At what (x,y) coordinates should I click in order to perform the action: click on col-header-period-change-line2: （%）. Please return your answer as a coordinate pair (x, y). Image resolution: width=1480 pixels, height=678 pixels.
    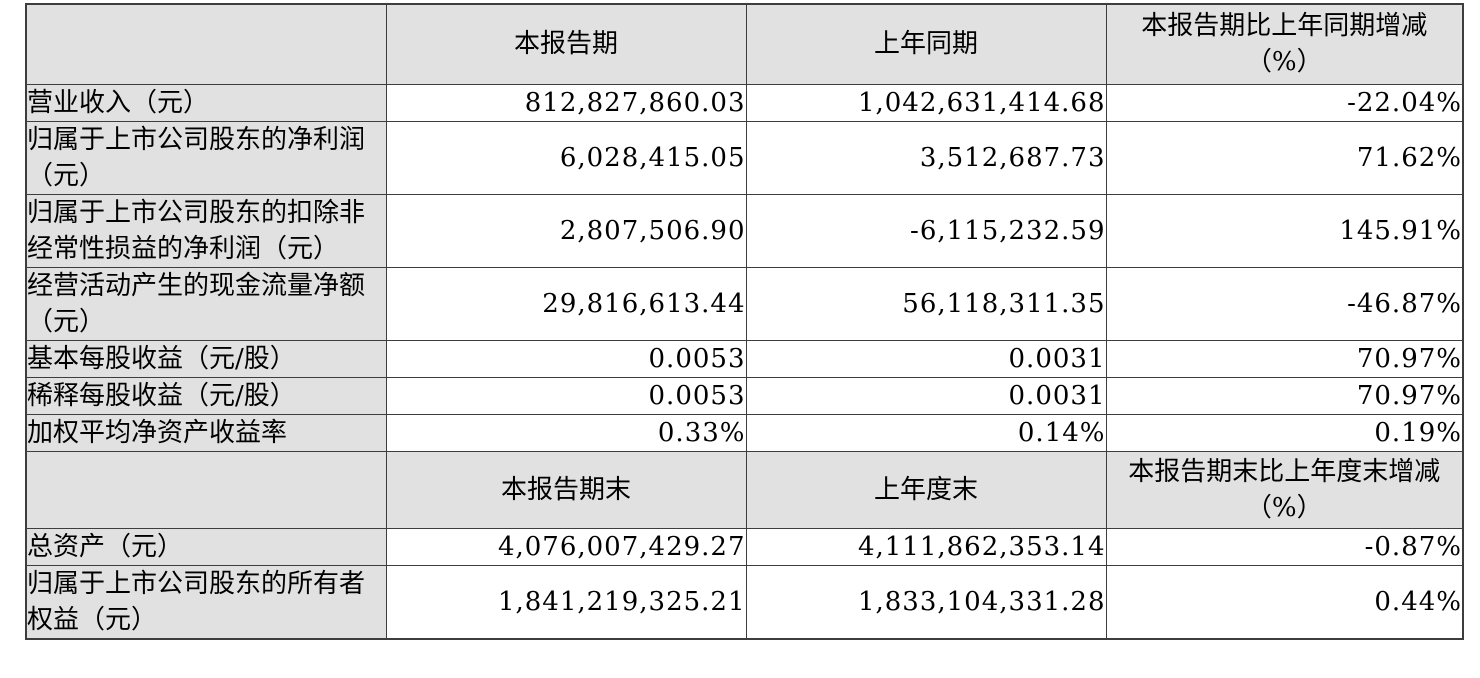
    Looking at the image, I should click on (1284, 62).